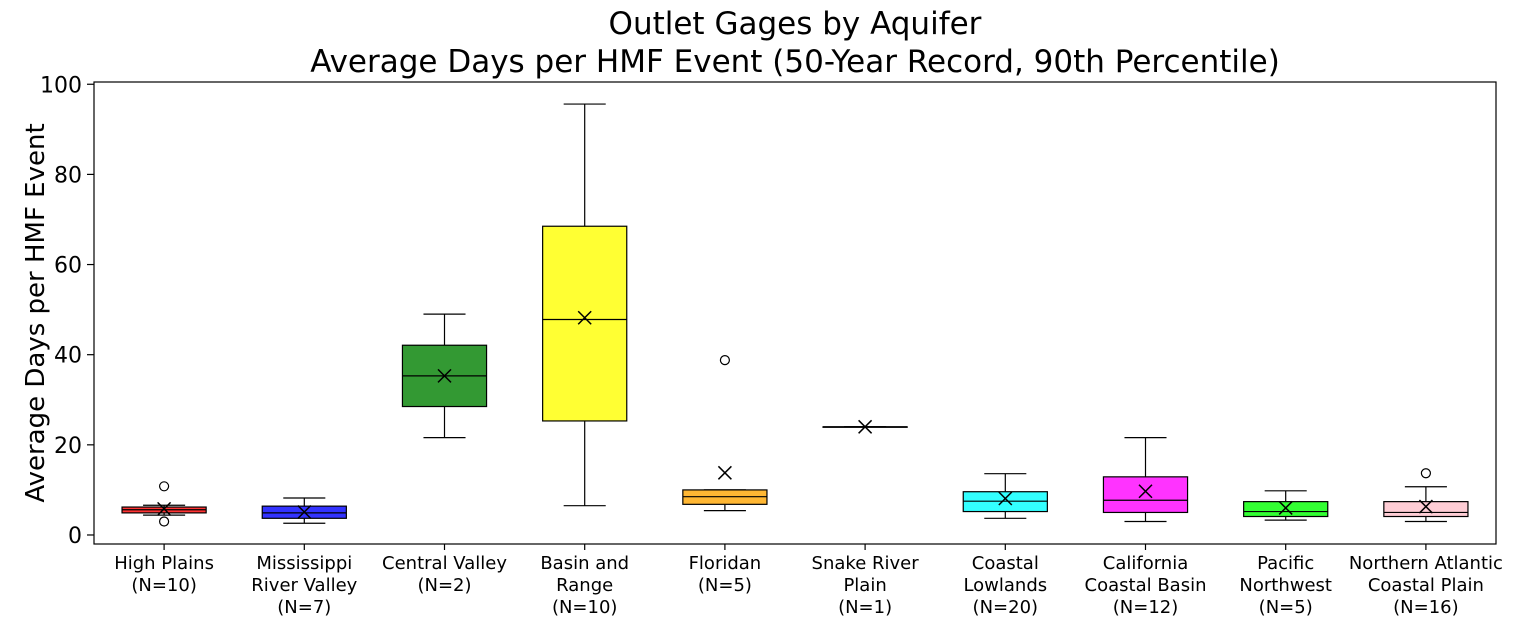 This screenshot has height=627, width=1522. I want to click on y-tick-label: 100, so click(61, 85).